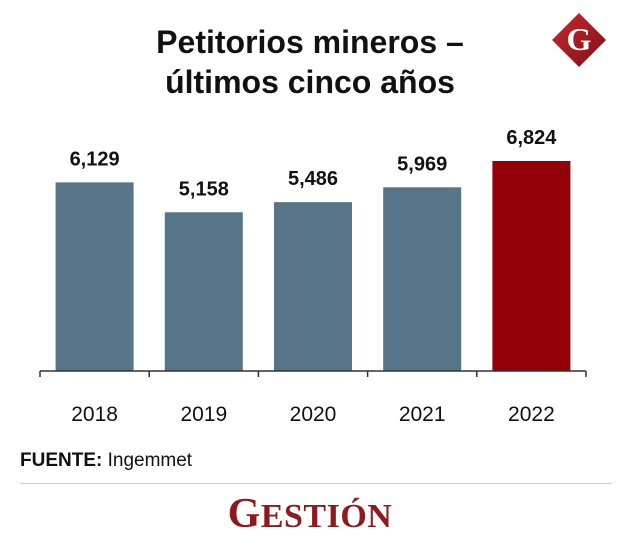 The height and width of the screenshot is (545, 620). Describe the element at coordinates (310, 82) in the screenshot. I see `title-line-2: últimos cinco años` at that location.